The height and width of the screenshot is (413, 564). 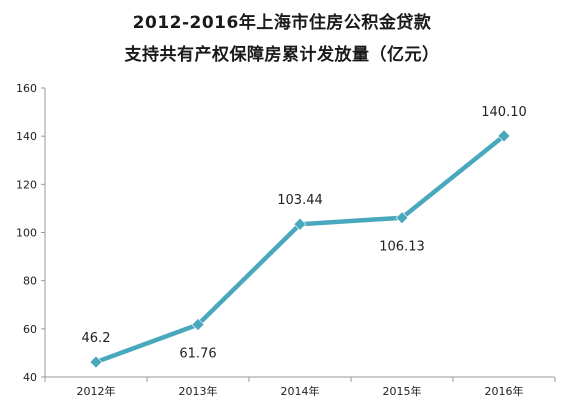 What do you see at coordinates (504, 391) in the screenshot?
I see `x-tick-label: 2016年` at bounding box center [504, 391].